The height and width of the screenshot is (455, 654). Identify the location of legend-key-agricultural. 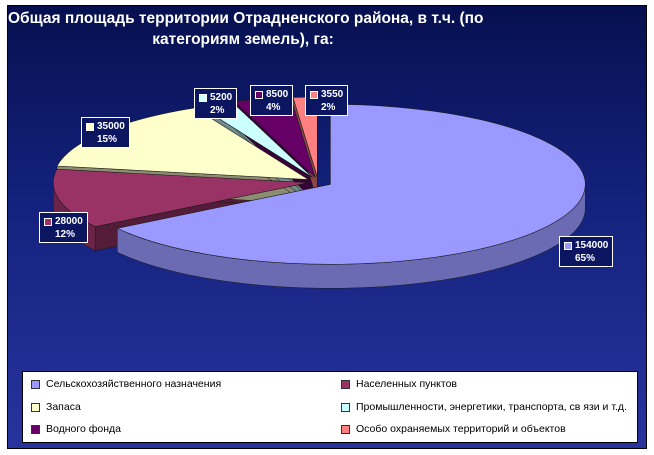
(35, 384).